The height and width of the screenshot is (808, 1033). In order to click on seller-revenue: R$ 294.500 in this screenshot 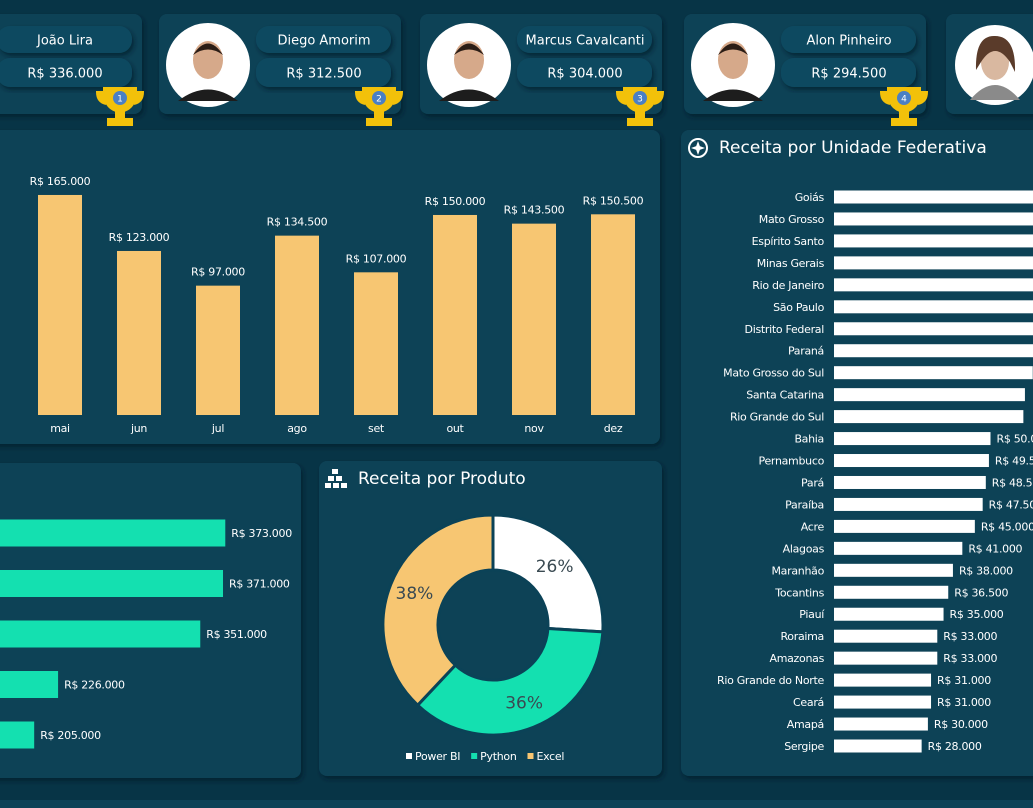, I will do `click(848, 74)`.